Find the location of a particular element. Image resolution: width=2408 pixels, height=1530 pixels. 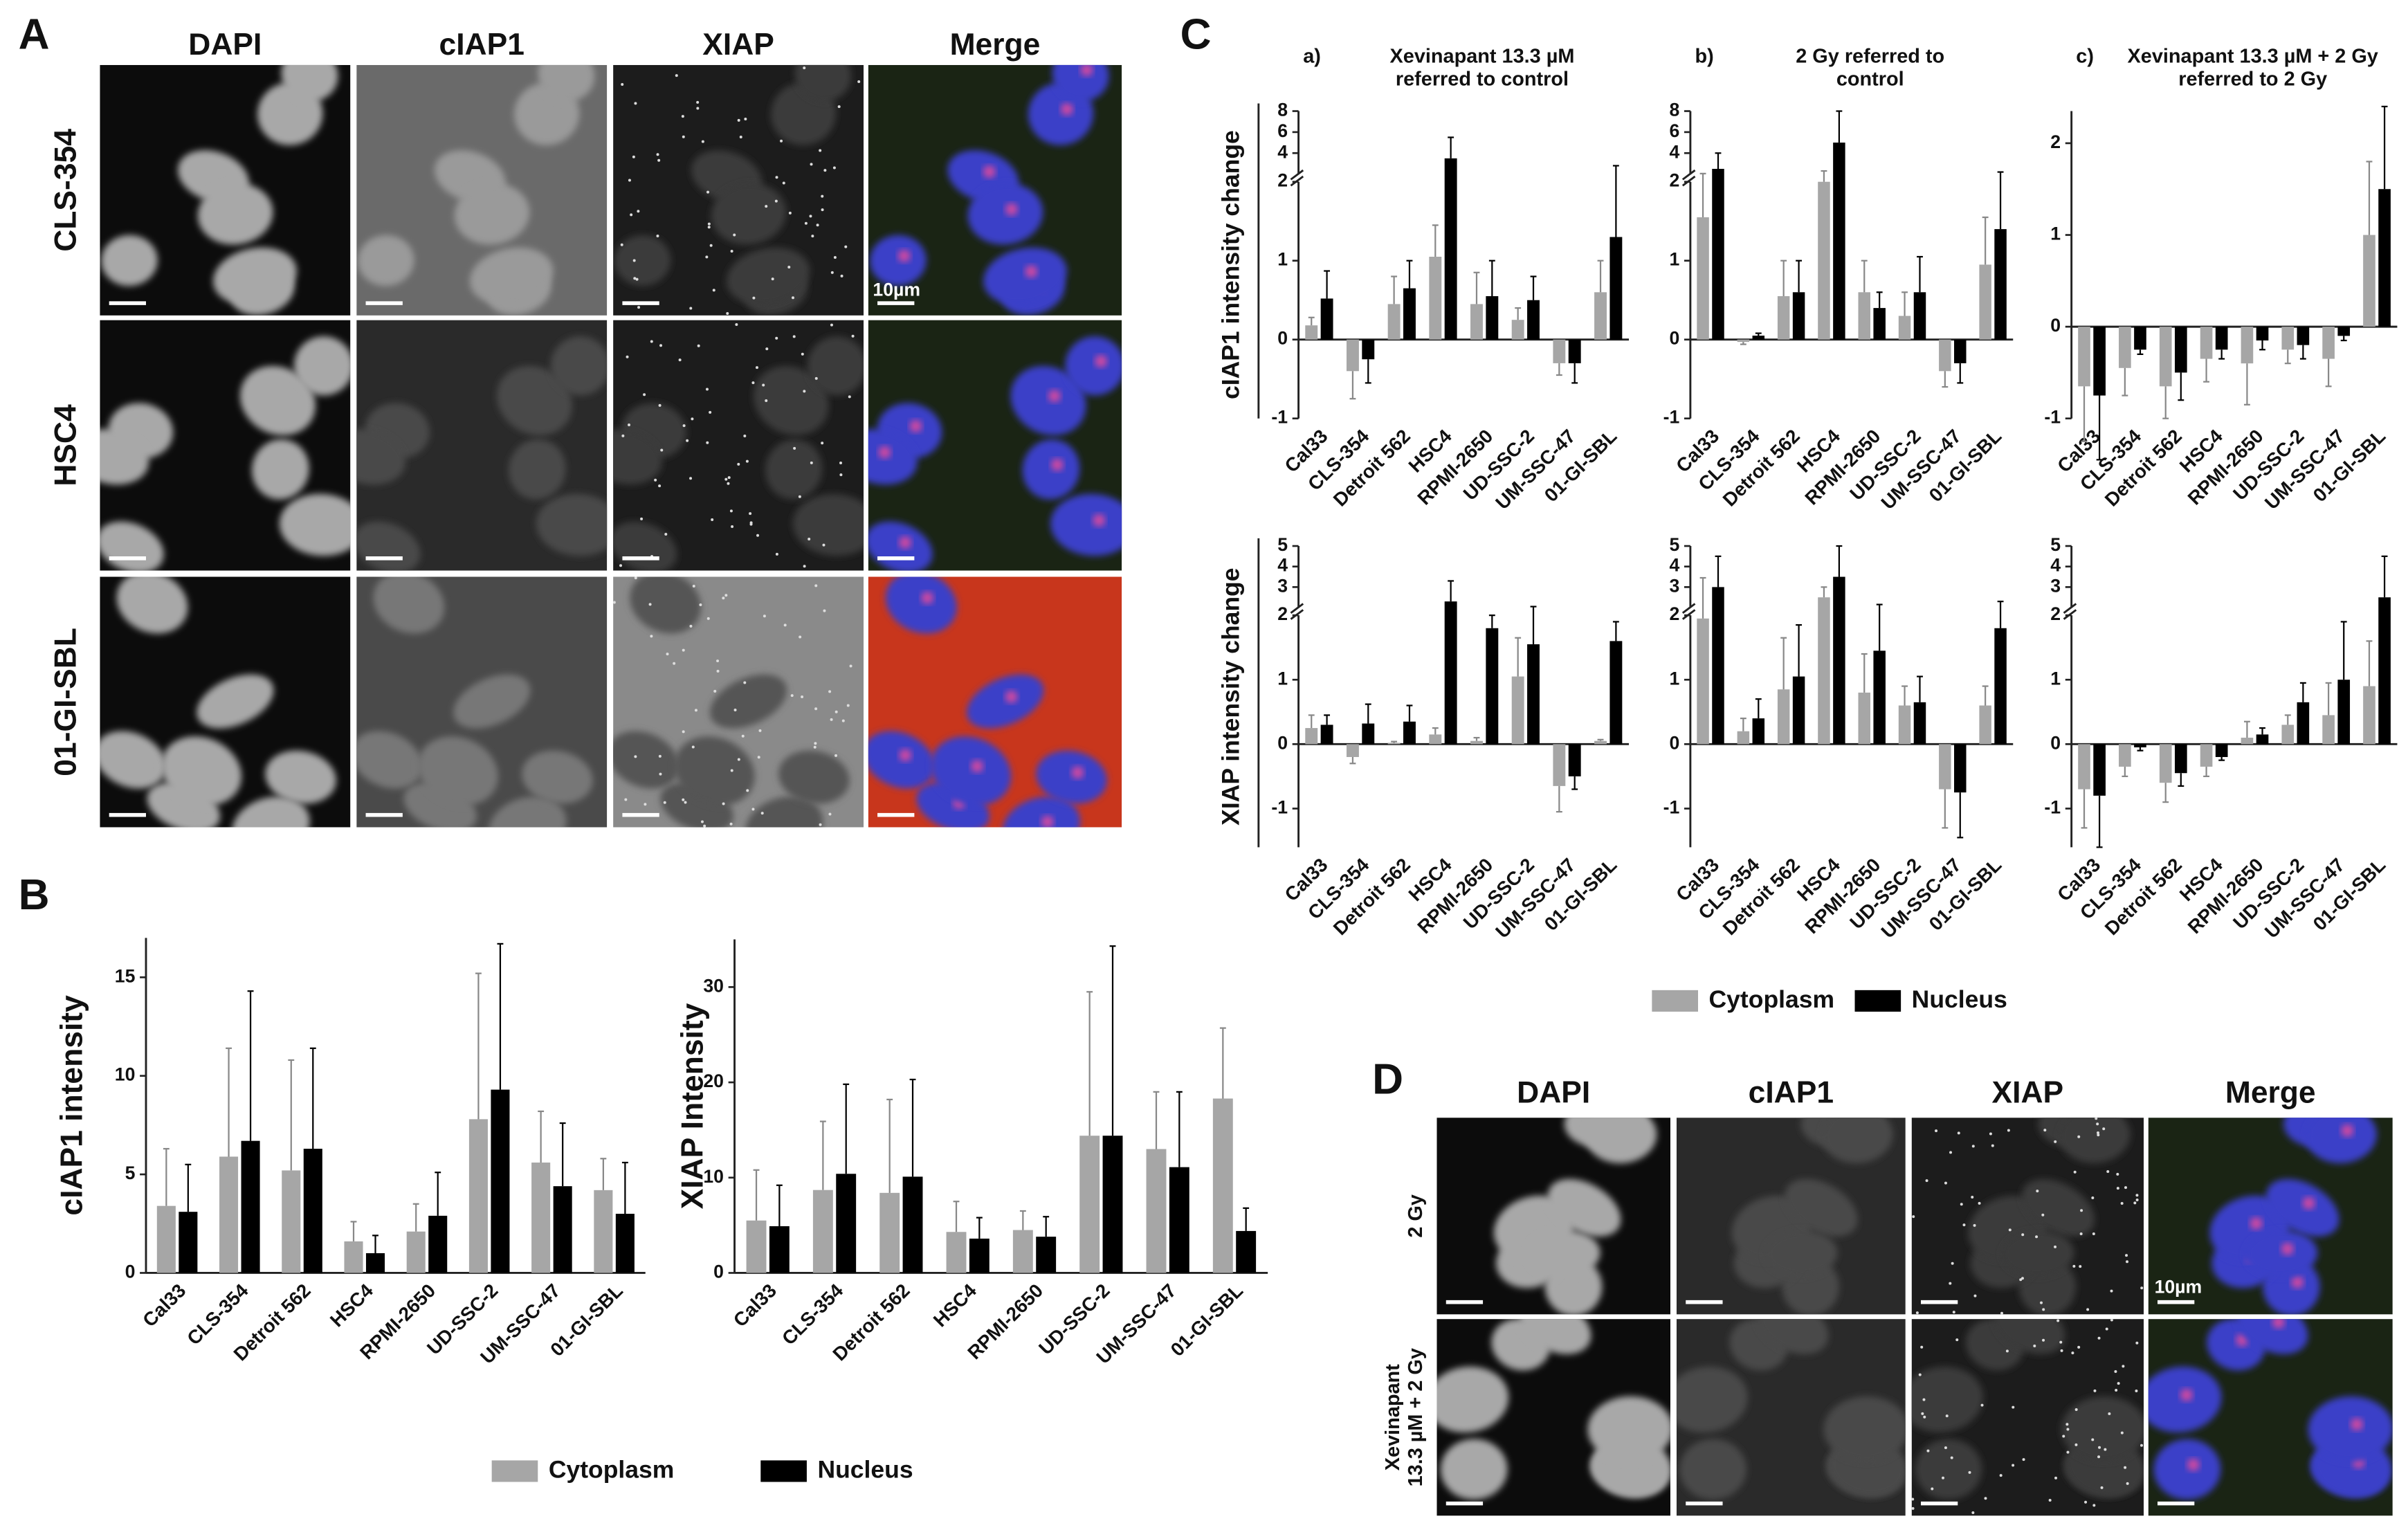

chart-title: Xevinapant 13.3 µM + 2 Gy is located at coordinates (2253, 56).